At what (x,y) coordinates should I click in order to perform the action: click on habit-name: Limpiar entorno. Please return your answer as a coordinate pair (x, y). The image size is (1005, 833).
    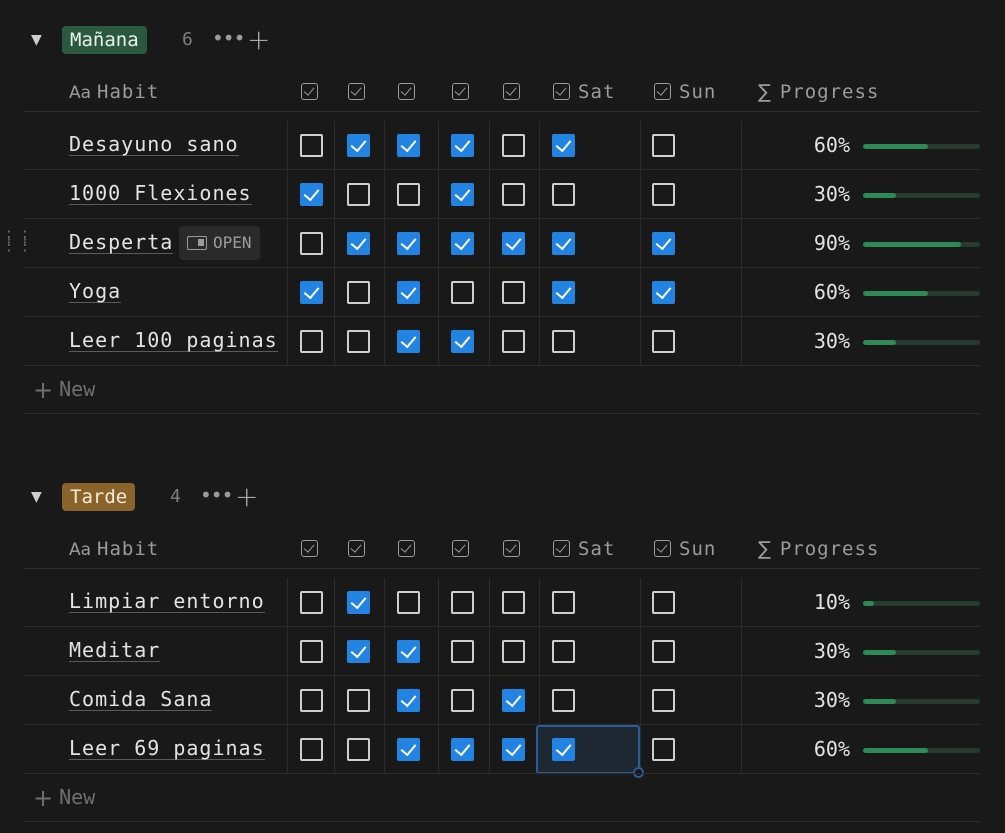
    Looking at the image, I should click on (167, 601).